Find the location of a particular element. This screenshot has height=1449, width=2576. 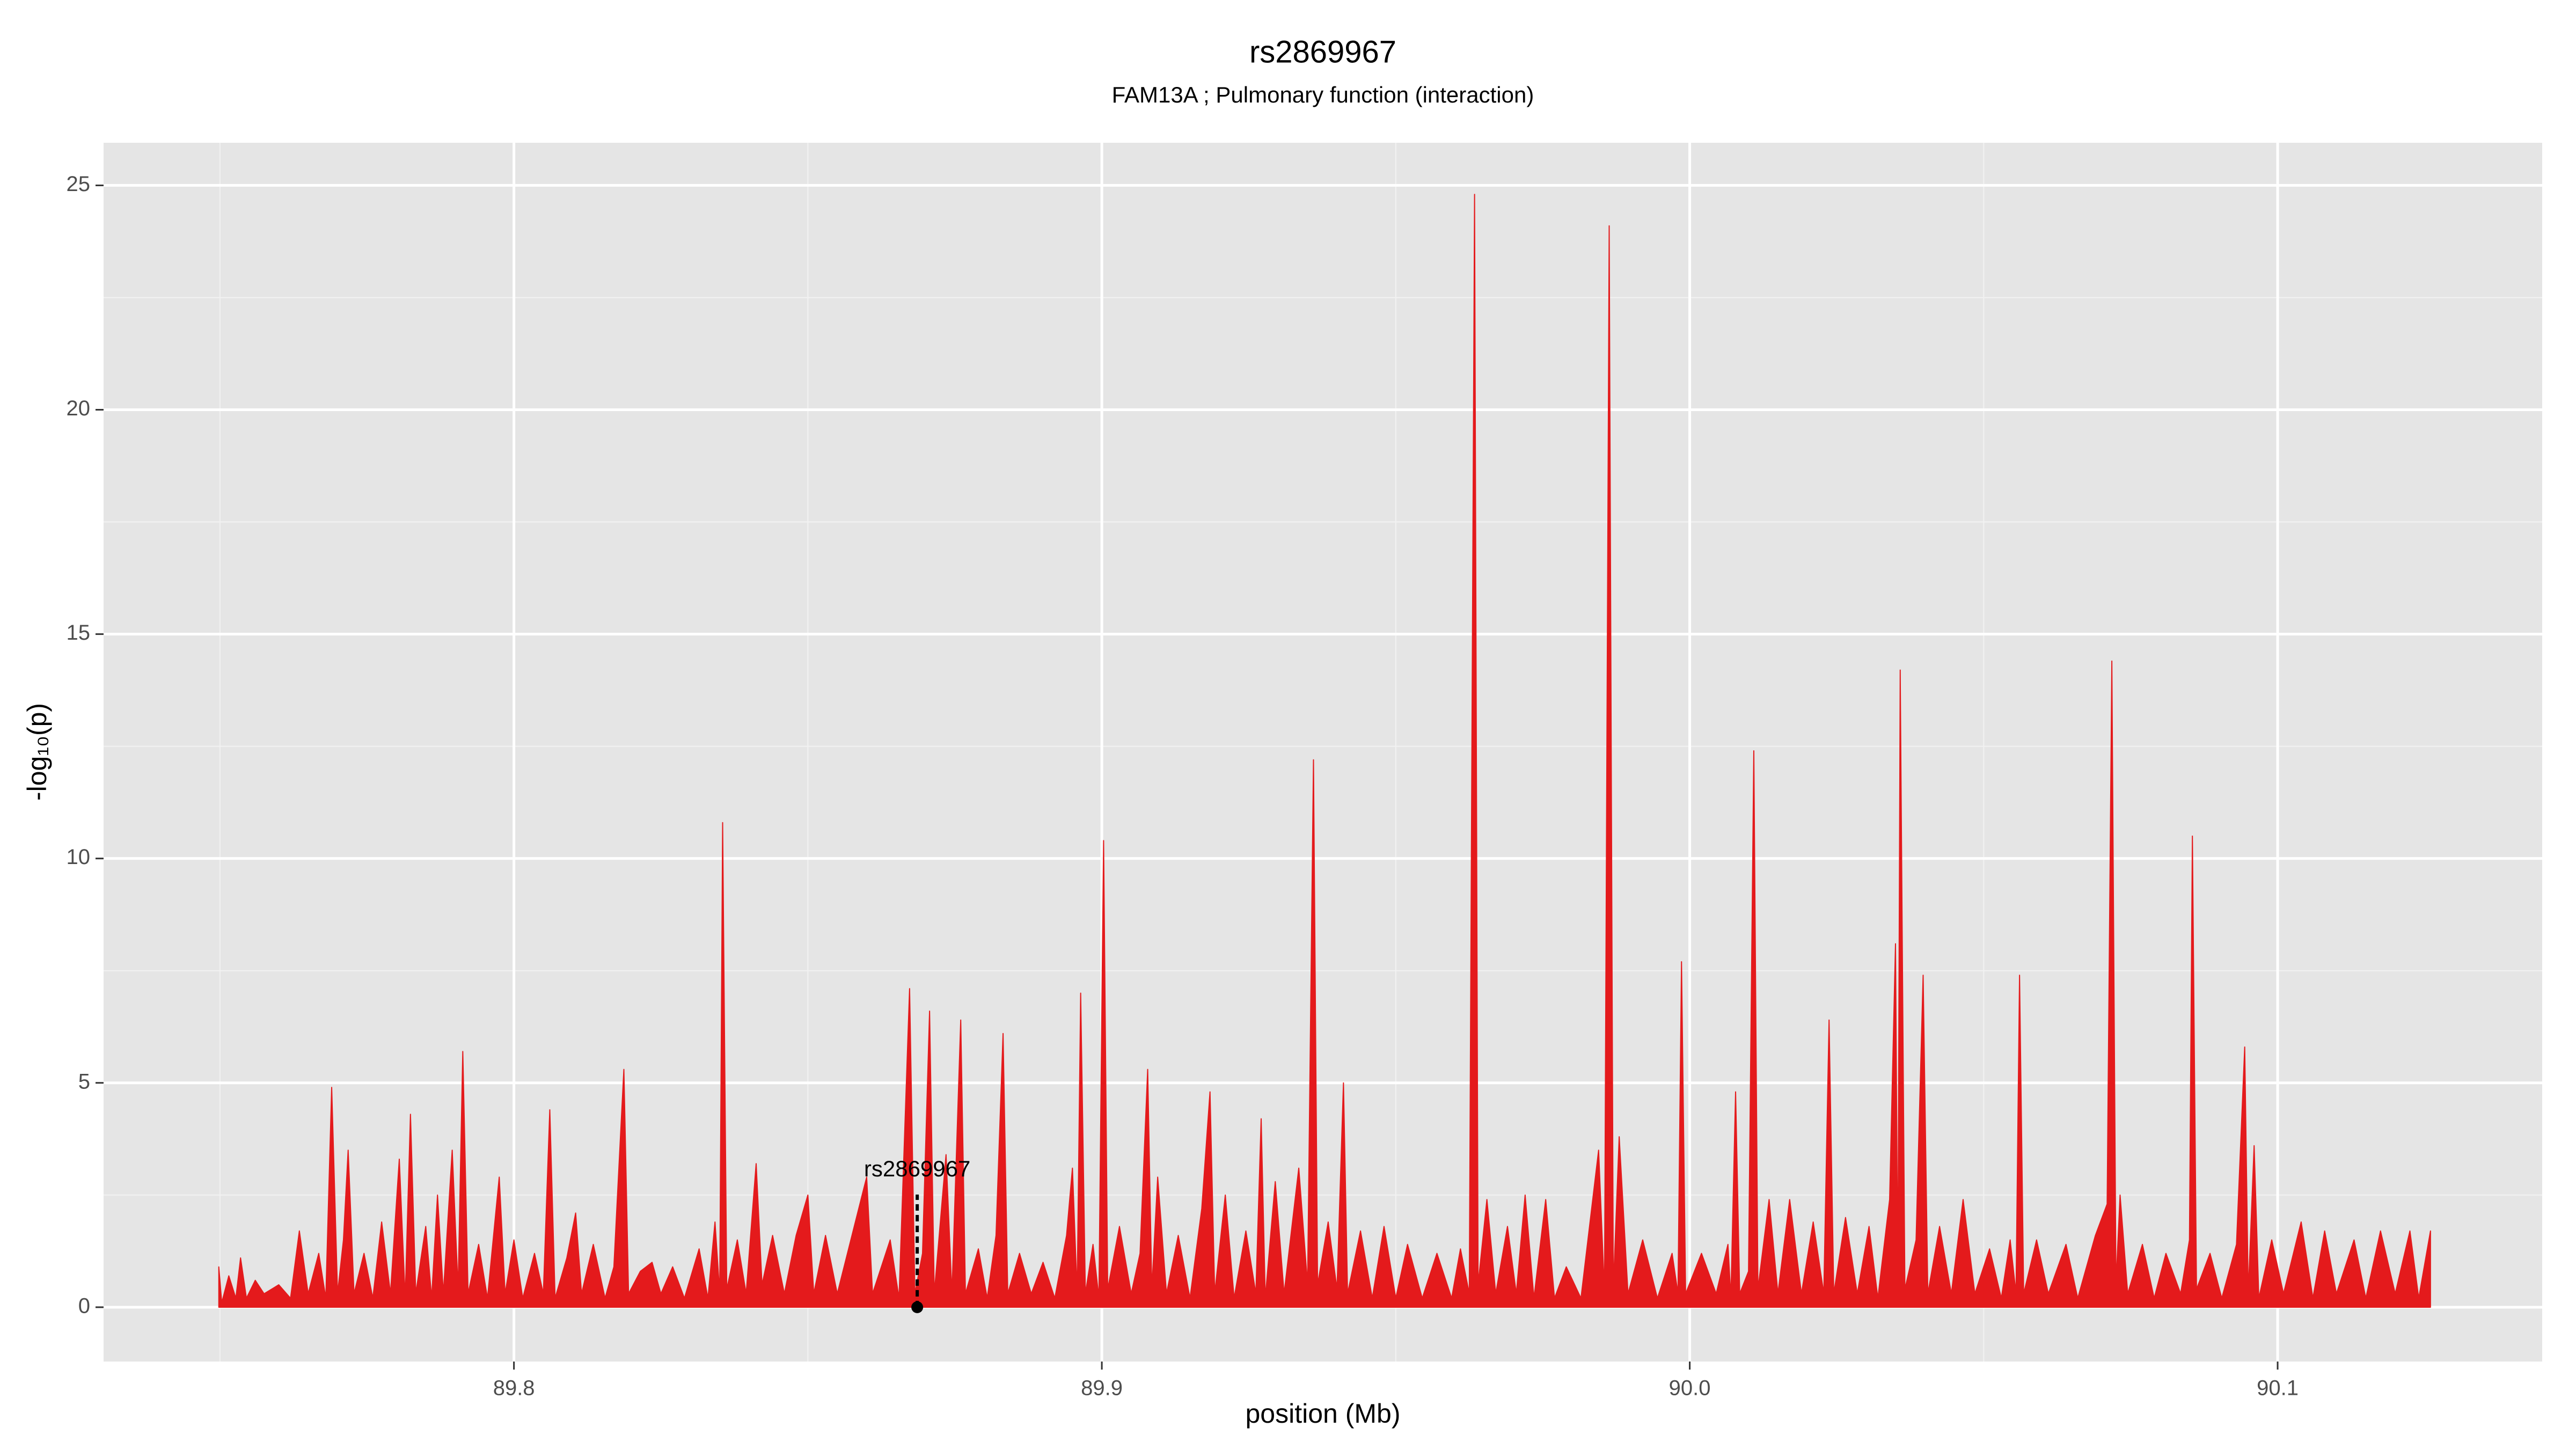

y-tick-label: 15 is located at coordinates (79, 633).